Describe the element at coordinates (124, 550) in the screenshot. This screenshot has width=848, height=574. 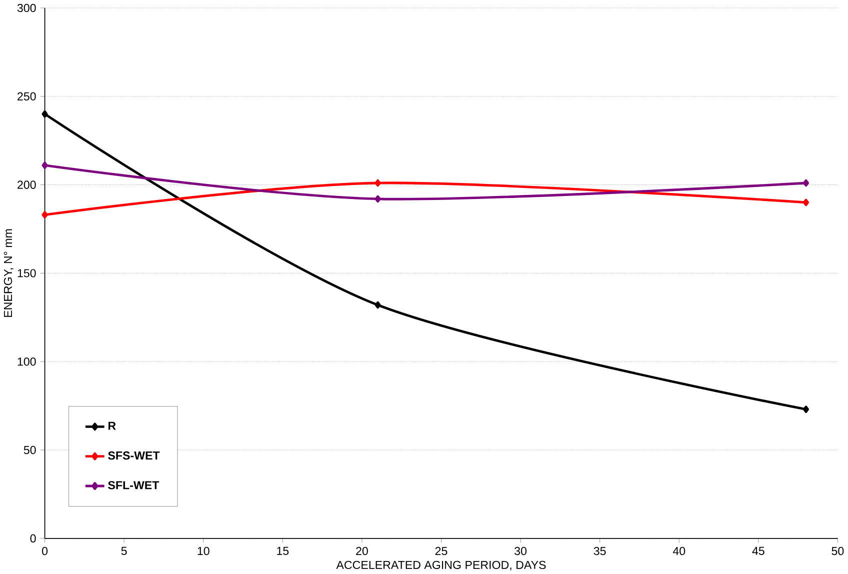
I see `x-tick-label: 5` at that location.